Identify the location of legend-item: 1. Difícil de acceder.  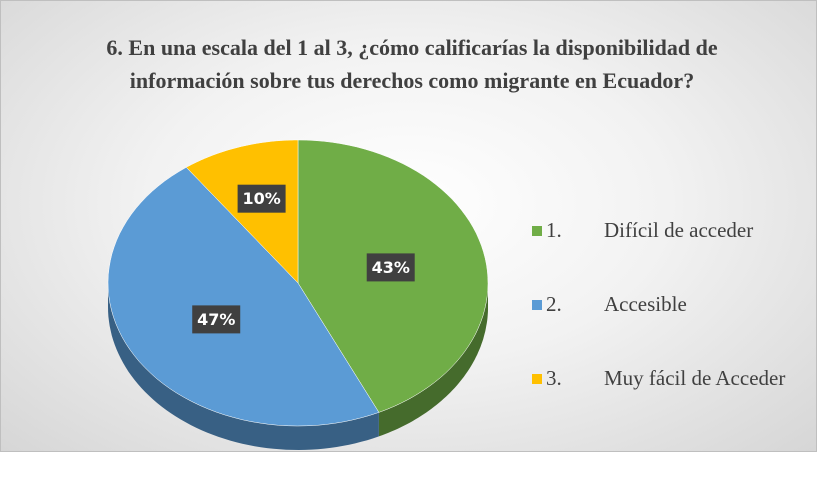
(673, 230).